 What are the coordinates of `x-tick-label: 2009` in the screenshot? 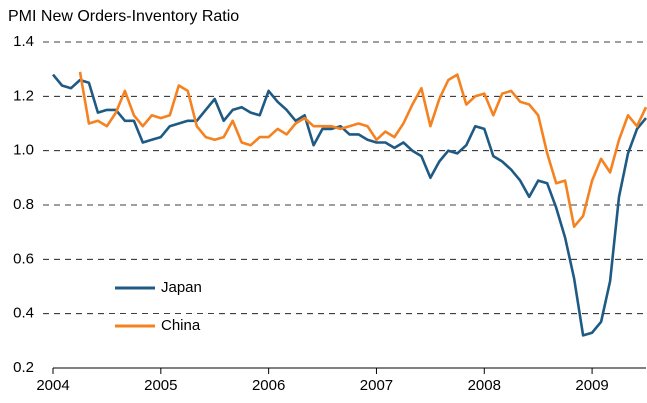 It's located at (591, 385).